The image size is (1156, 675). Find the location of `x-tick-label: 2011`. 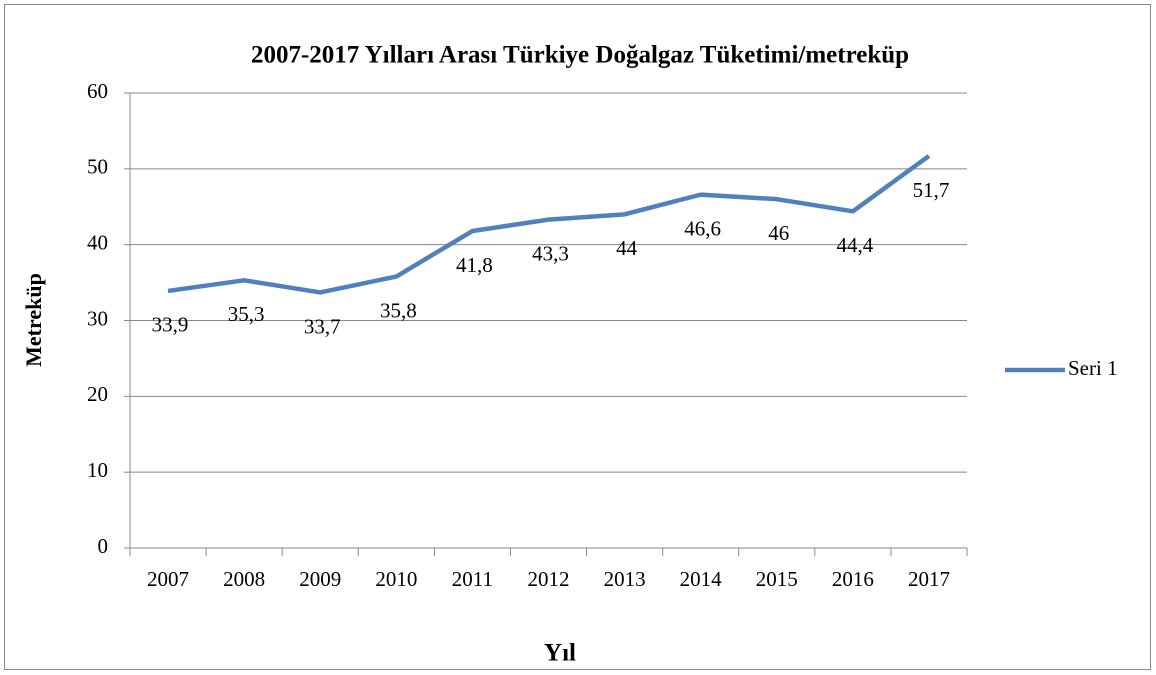

x-tick-label: 2011 is located at coordinates (472, 579).